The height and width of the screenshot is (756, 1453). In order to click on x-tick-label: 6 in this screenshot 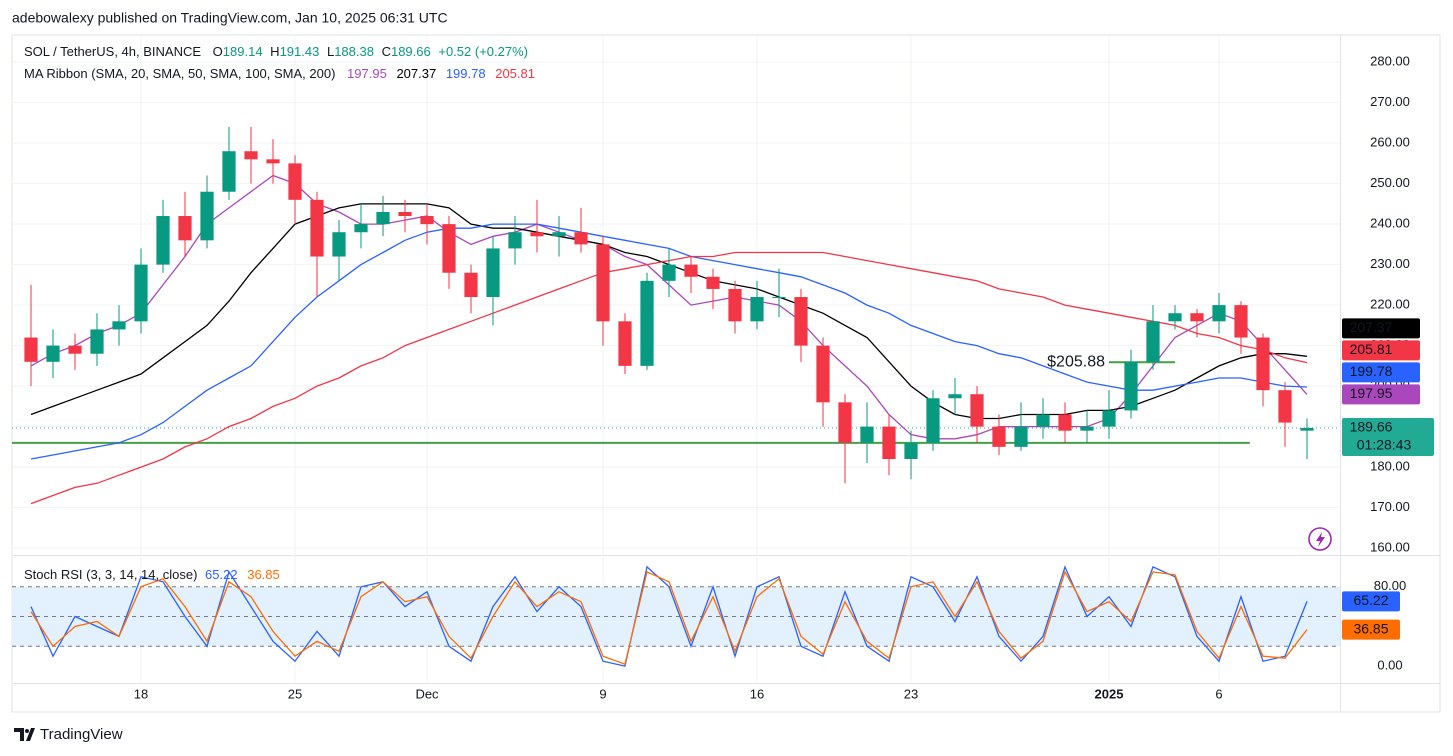, I will do `click(1218, 693)`.